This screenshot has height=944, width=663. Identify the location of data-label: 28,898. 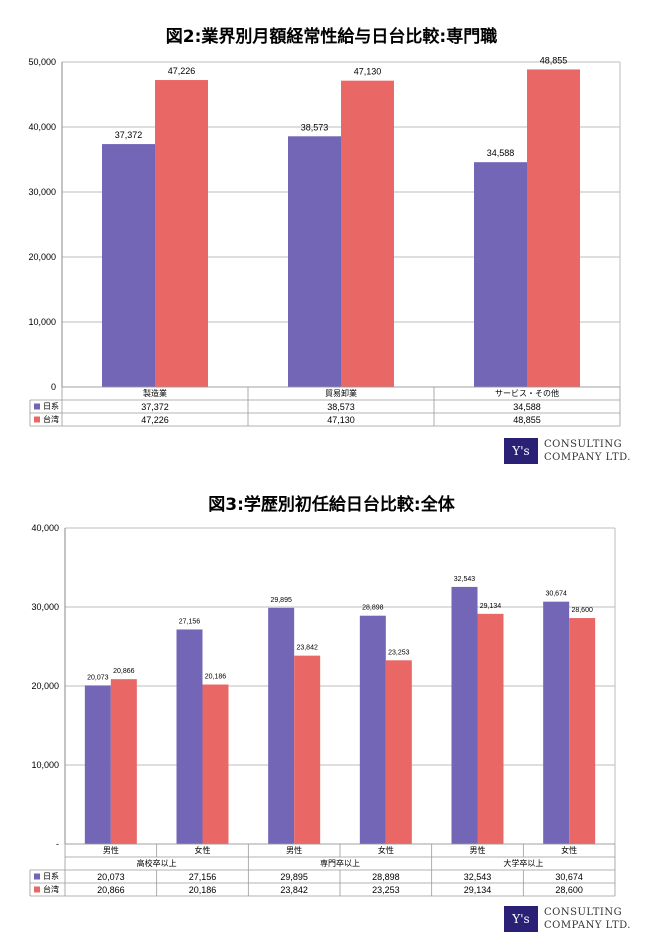
(373, 608).